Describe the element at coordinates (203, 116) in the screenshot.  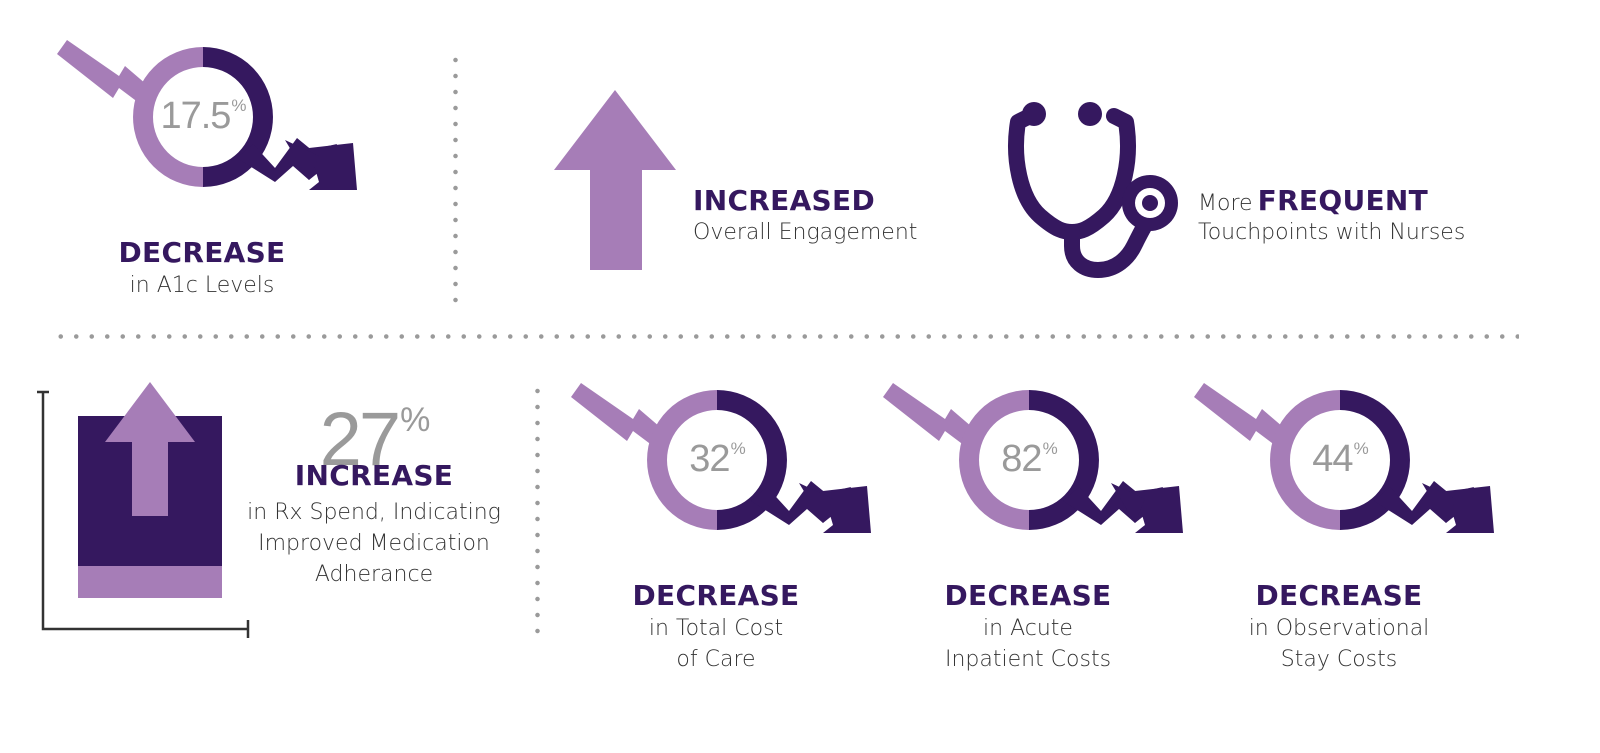
I see `a1c-value: 17.5%` at that location.